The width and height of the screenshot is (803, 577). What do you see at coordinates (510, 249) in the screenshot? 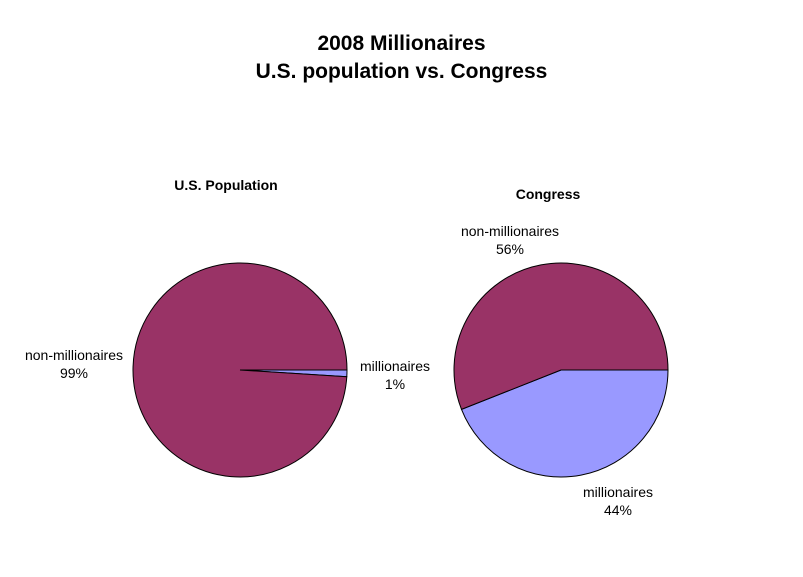
I see `congress-non-millionaires-percent: 56%` at bounding box center [510, 249].